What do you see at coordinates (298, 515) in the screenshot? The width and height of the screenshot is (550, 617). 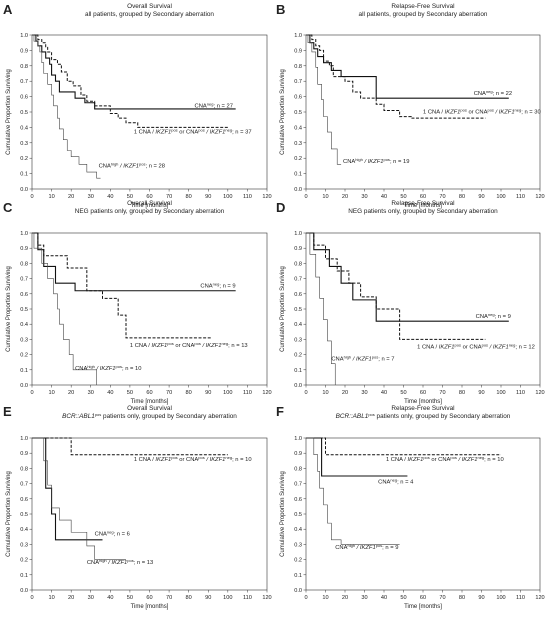 I see `y-tick-label: 0.5` at bounding box center [298, 515].